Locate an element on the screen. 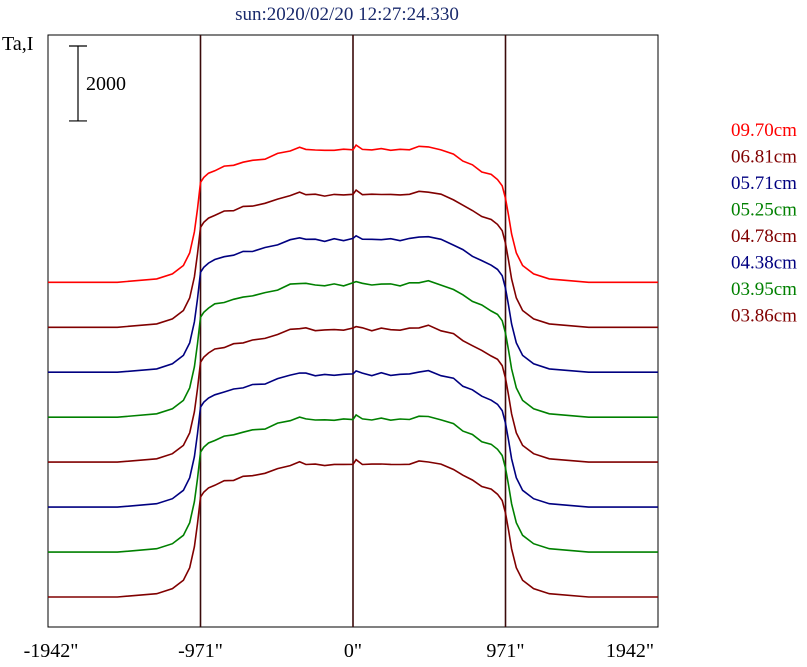  x-tick-label: 0" is located at coordinates (353, 651).